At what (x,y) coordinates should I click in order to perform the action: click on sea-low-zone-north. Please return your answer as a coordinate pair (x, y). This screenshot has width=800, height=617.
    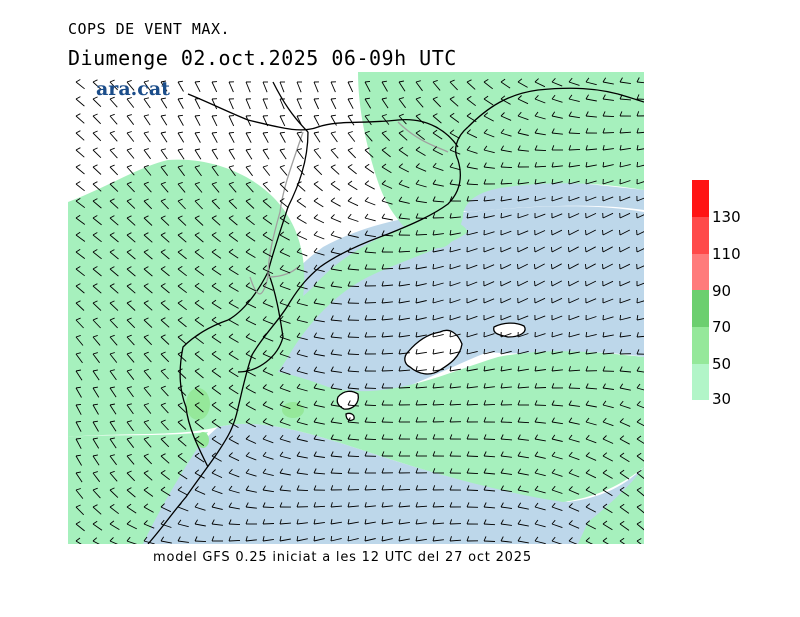
    Looking at the image, I should click on (546, 197).